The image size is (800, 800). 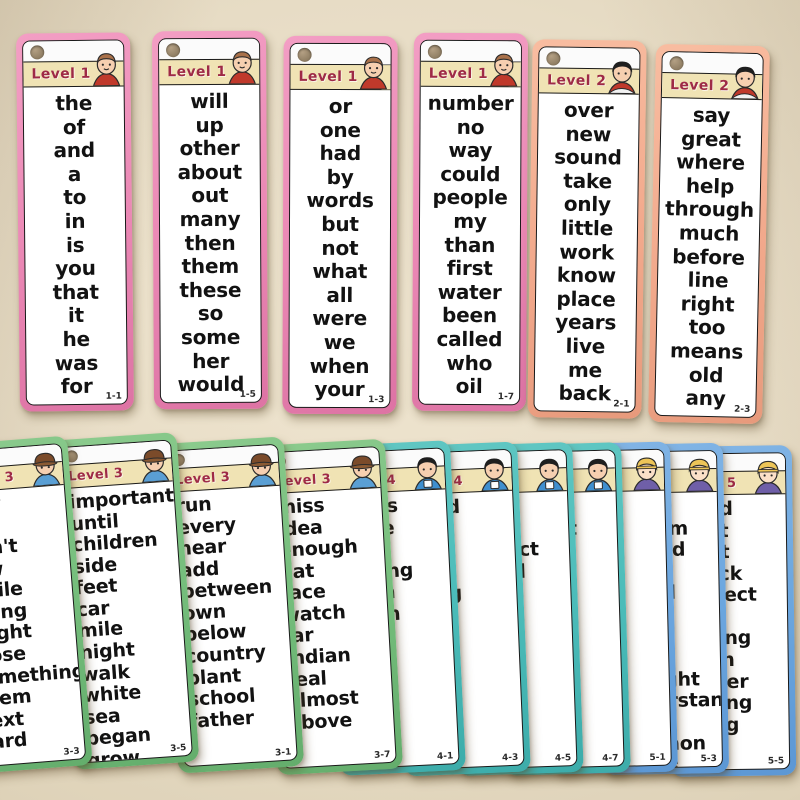 I want to click on word-item: something, so click(x=43, y=675).